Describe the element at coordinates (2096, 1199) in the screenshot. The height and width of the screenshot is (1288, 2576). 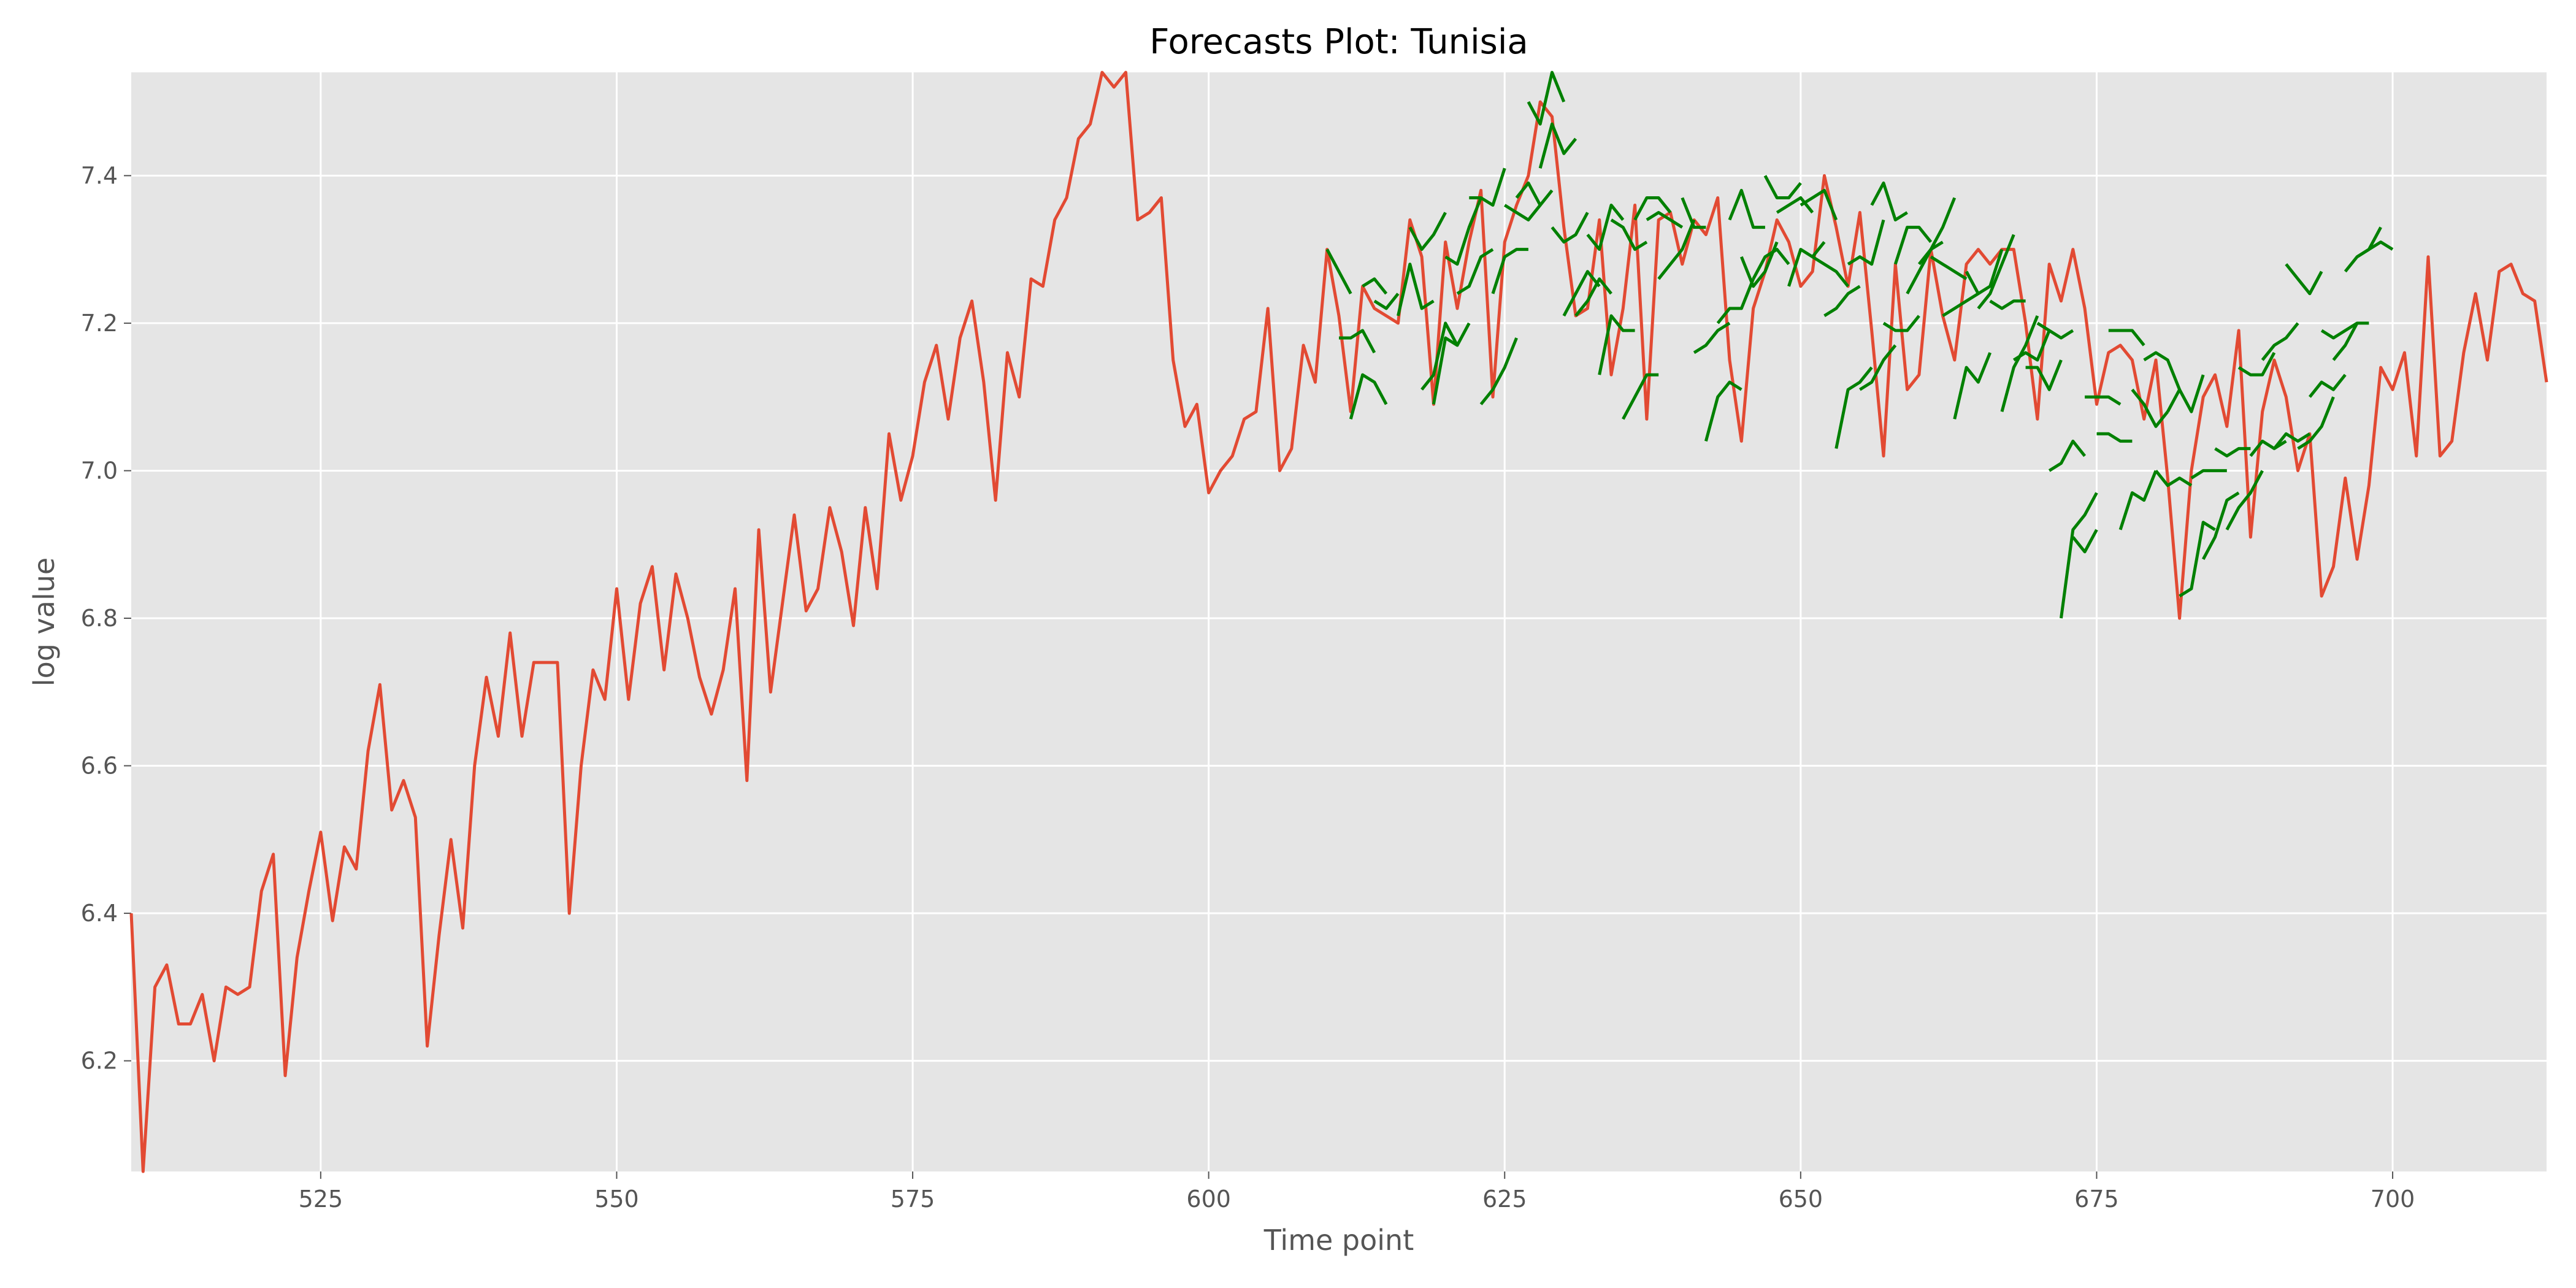
I see `x-tick-label: 675` at that location.